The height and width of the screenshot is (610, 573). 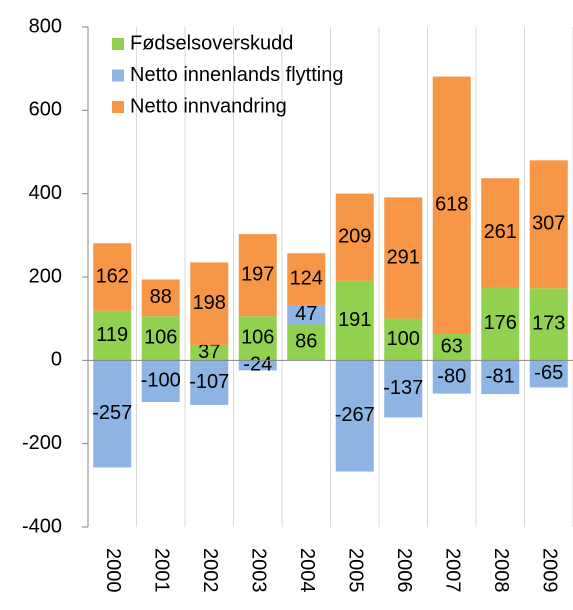 I want to click on data-label: 88, so click(x=161, y=297).